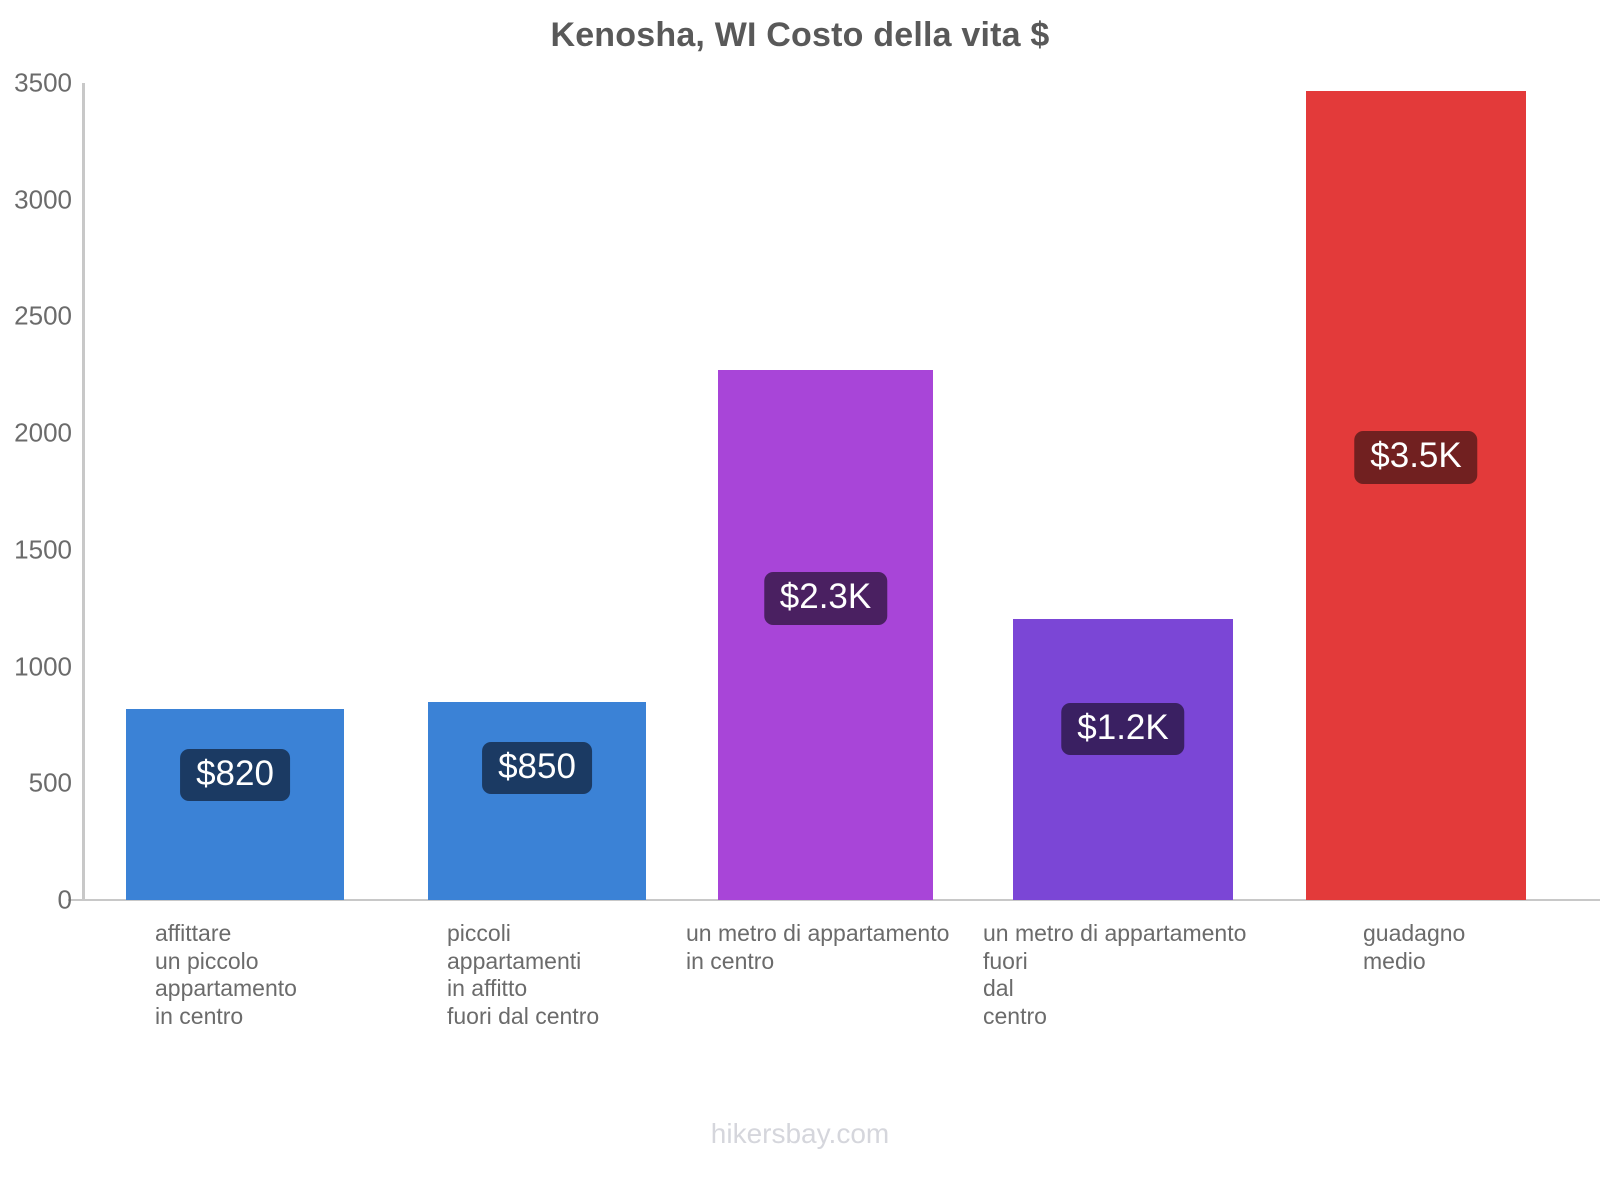  I want to click on bar: $2.3K, so click(825, 635).